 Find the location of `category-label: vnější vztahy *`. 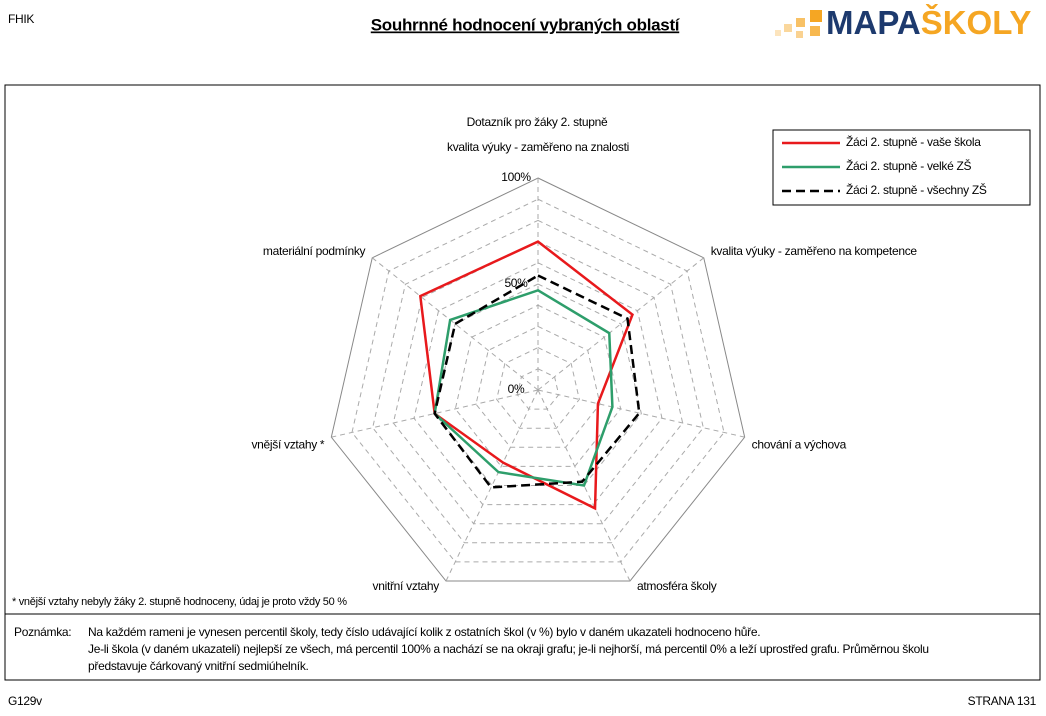

category-label: vnější vztahy * is located at coordinates (287, 444).